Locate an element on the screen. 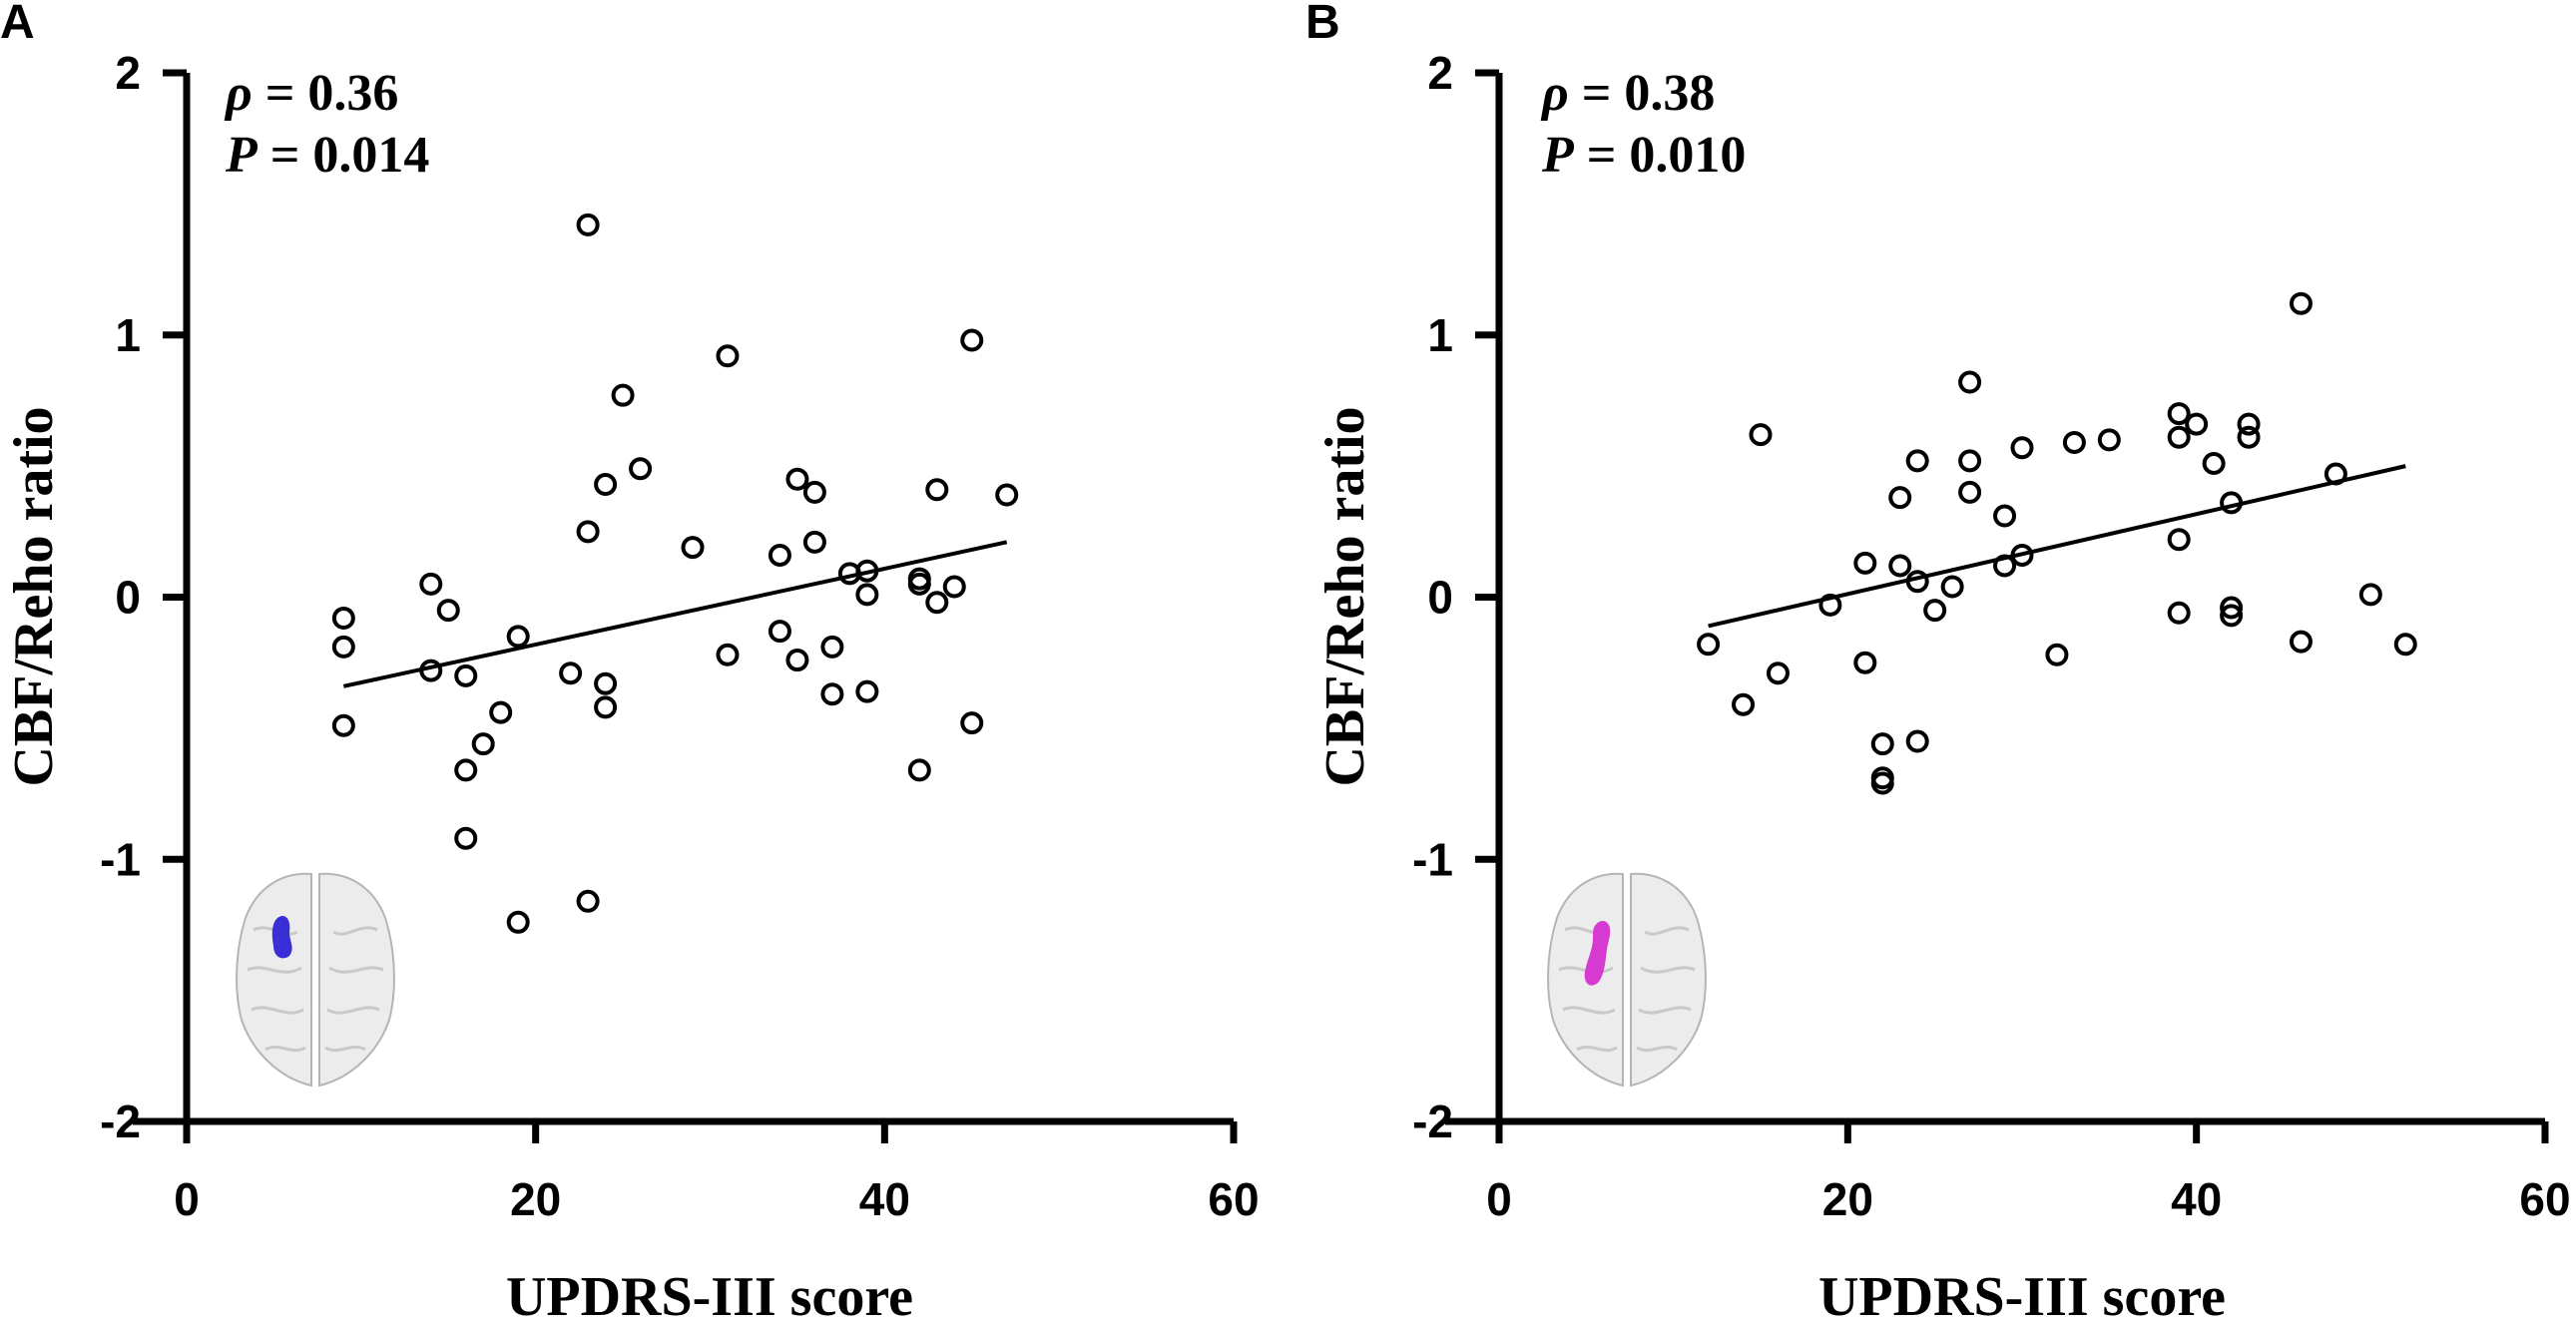 The image size is (2576, 1323). rho-stat: ρ = 0.36 is located at coordinates (311, 93).